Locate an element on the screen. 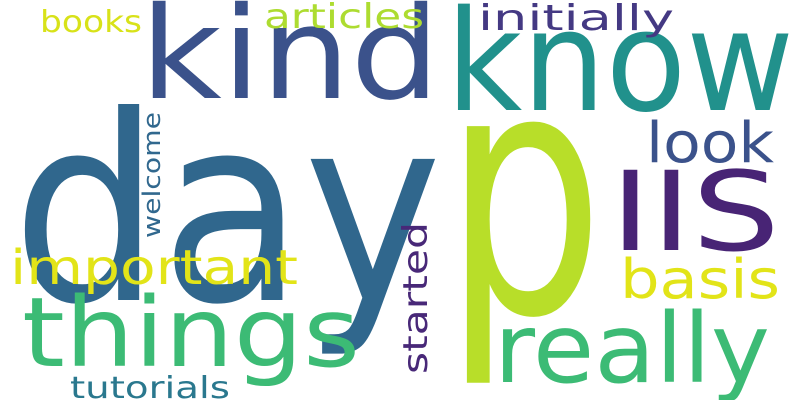 The height and width of the screenshot is (400, 800). word-started: started is located at coordinates (416, 298).